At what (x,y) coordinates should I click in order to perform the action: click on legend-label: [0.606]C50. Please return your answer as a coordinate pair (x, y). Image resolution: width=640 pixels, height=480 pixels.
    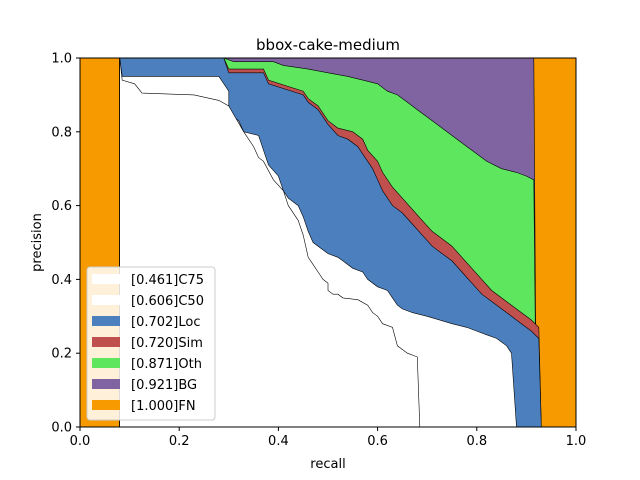
    Looking at the image, I should click on (167, 301).